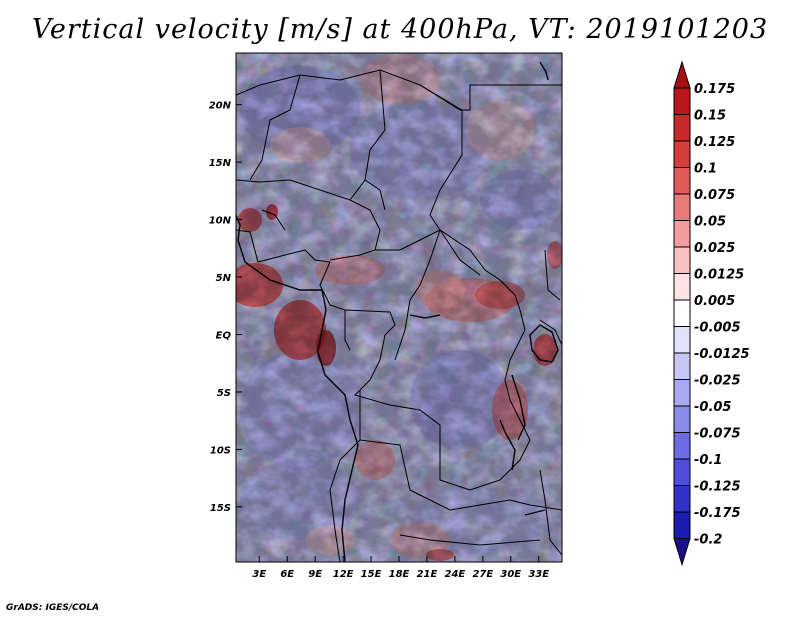  I want to click on lon-tick-label: 6E, so click(287, 574).